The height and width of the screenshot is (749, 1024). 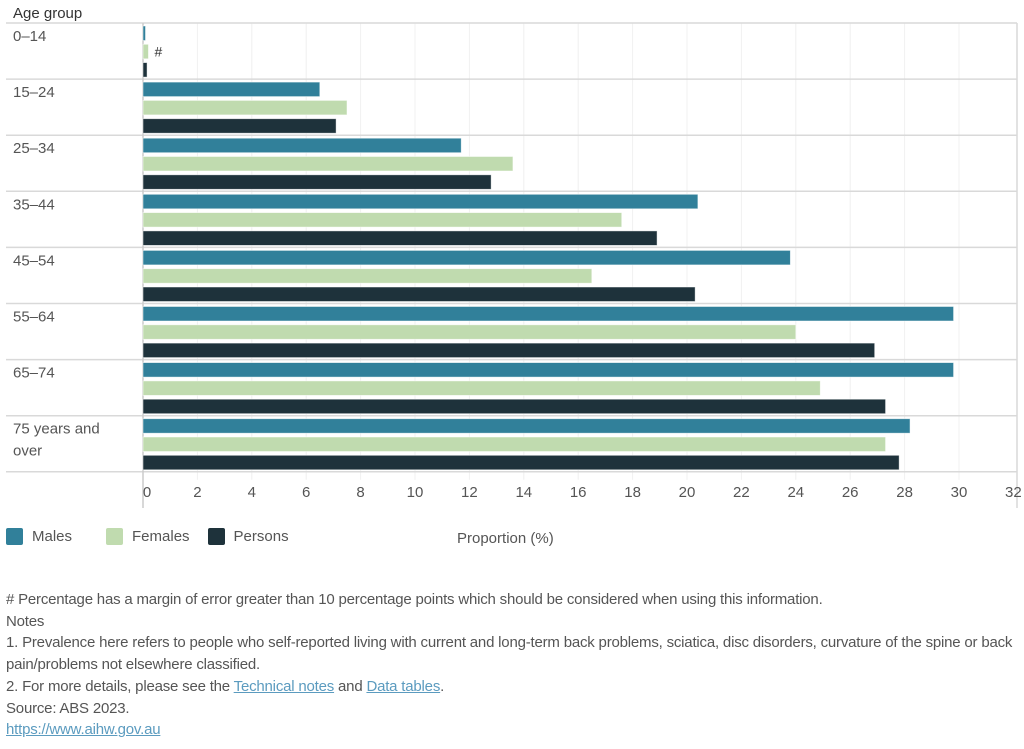 What do you see at coordinates (25, 621) in the screenshot?
I see `notes-heading: Notes` at bounding box center [25, 621].